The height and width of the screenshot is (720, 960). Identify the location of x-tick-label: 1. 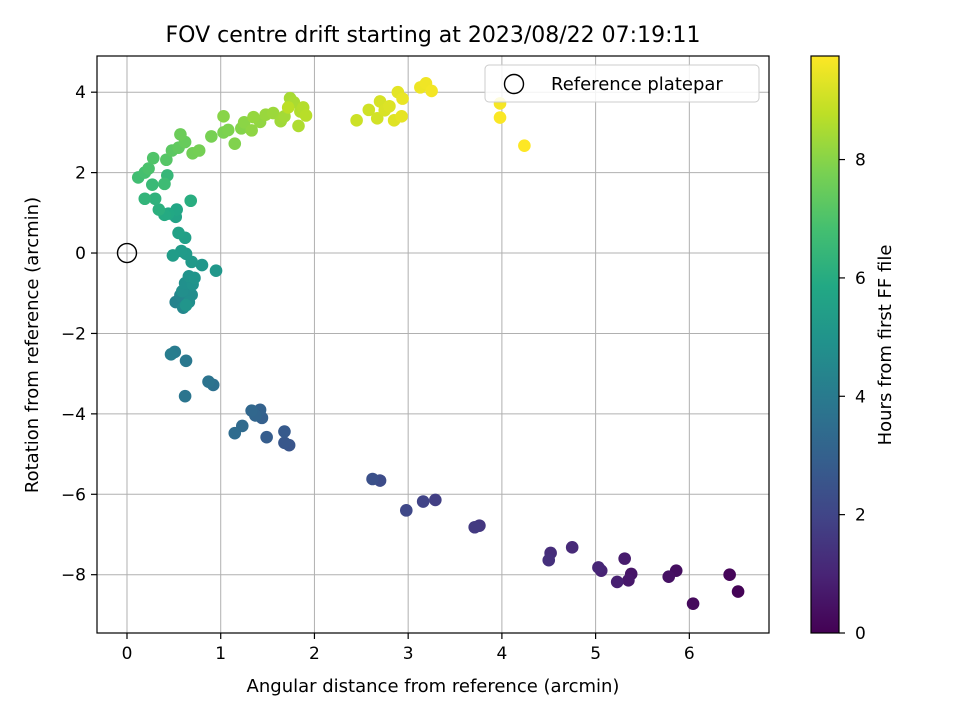
(220, 654).